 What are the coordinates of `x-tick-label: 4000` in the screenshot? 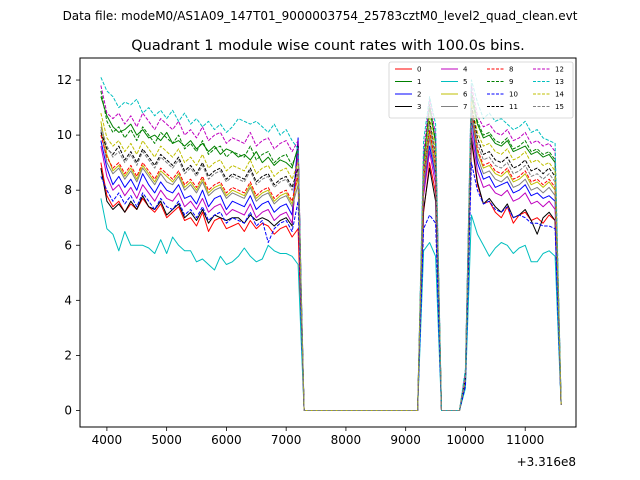 It's located at (107, 440).